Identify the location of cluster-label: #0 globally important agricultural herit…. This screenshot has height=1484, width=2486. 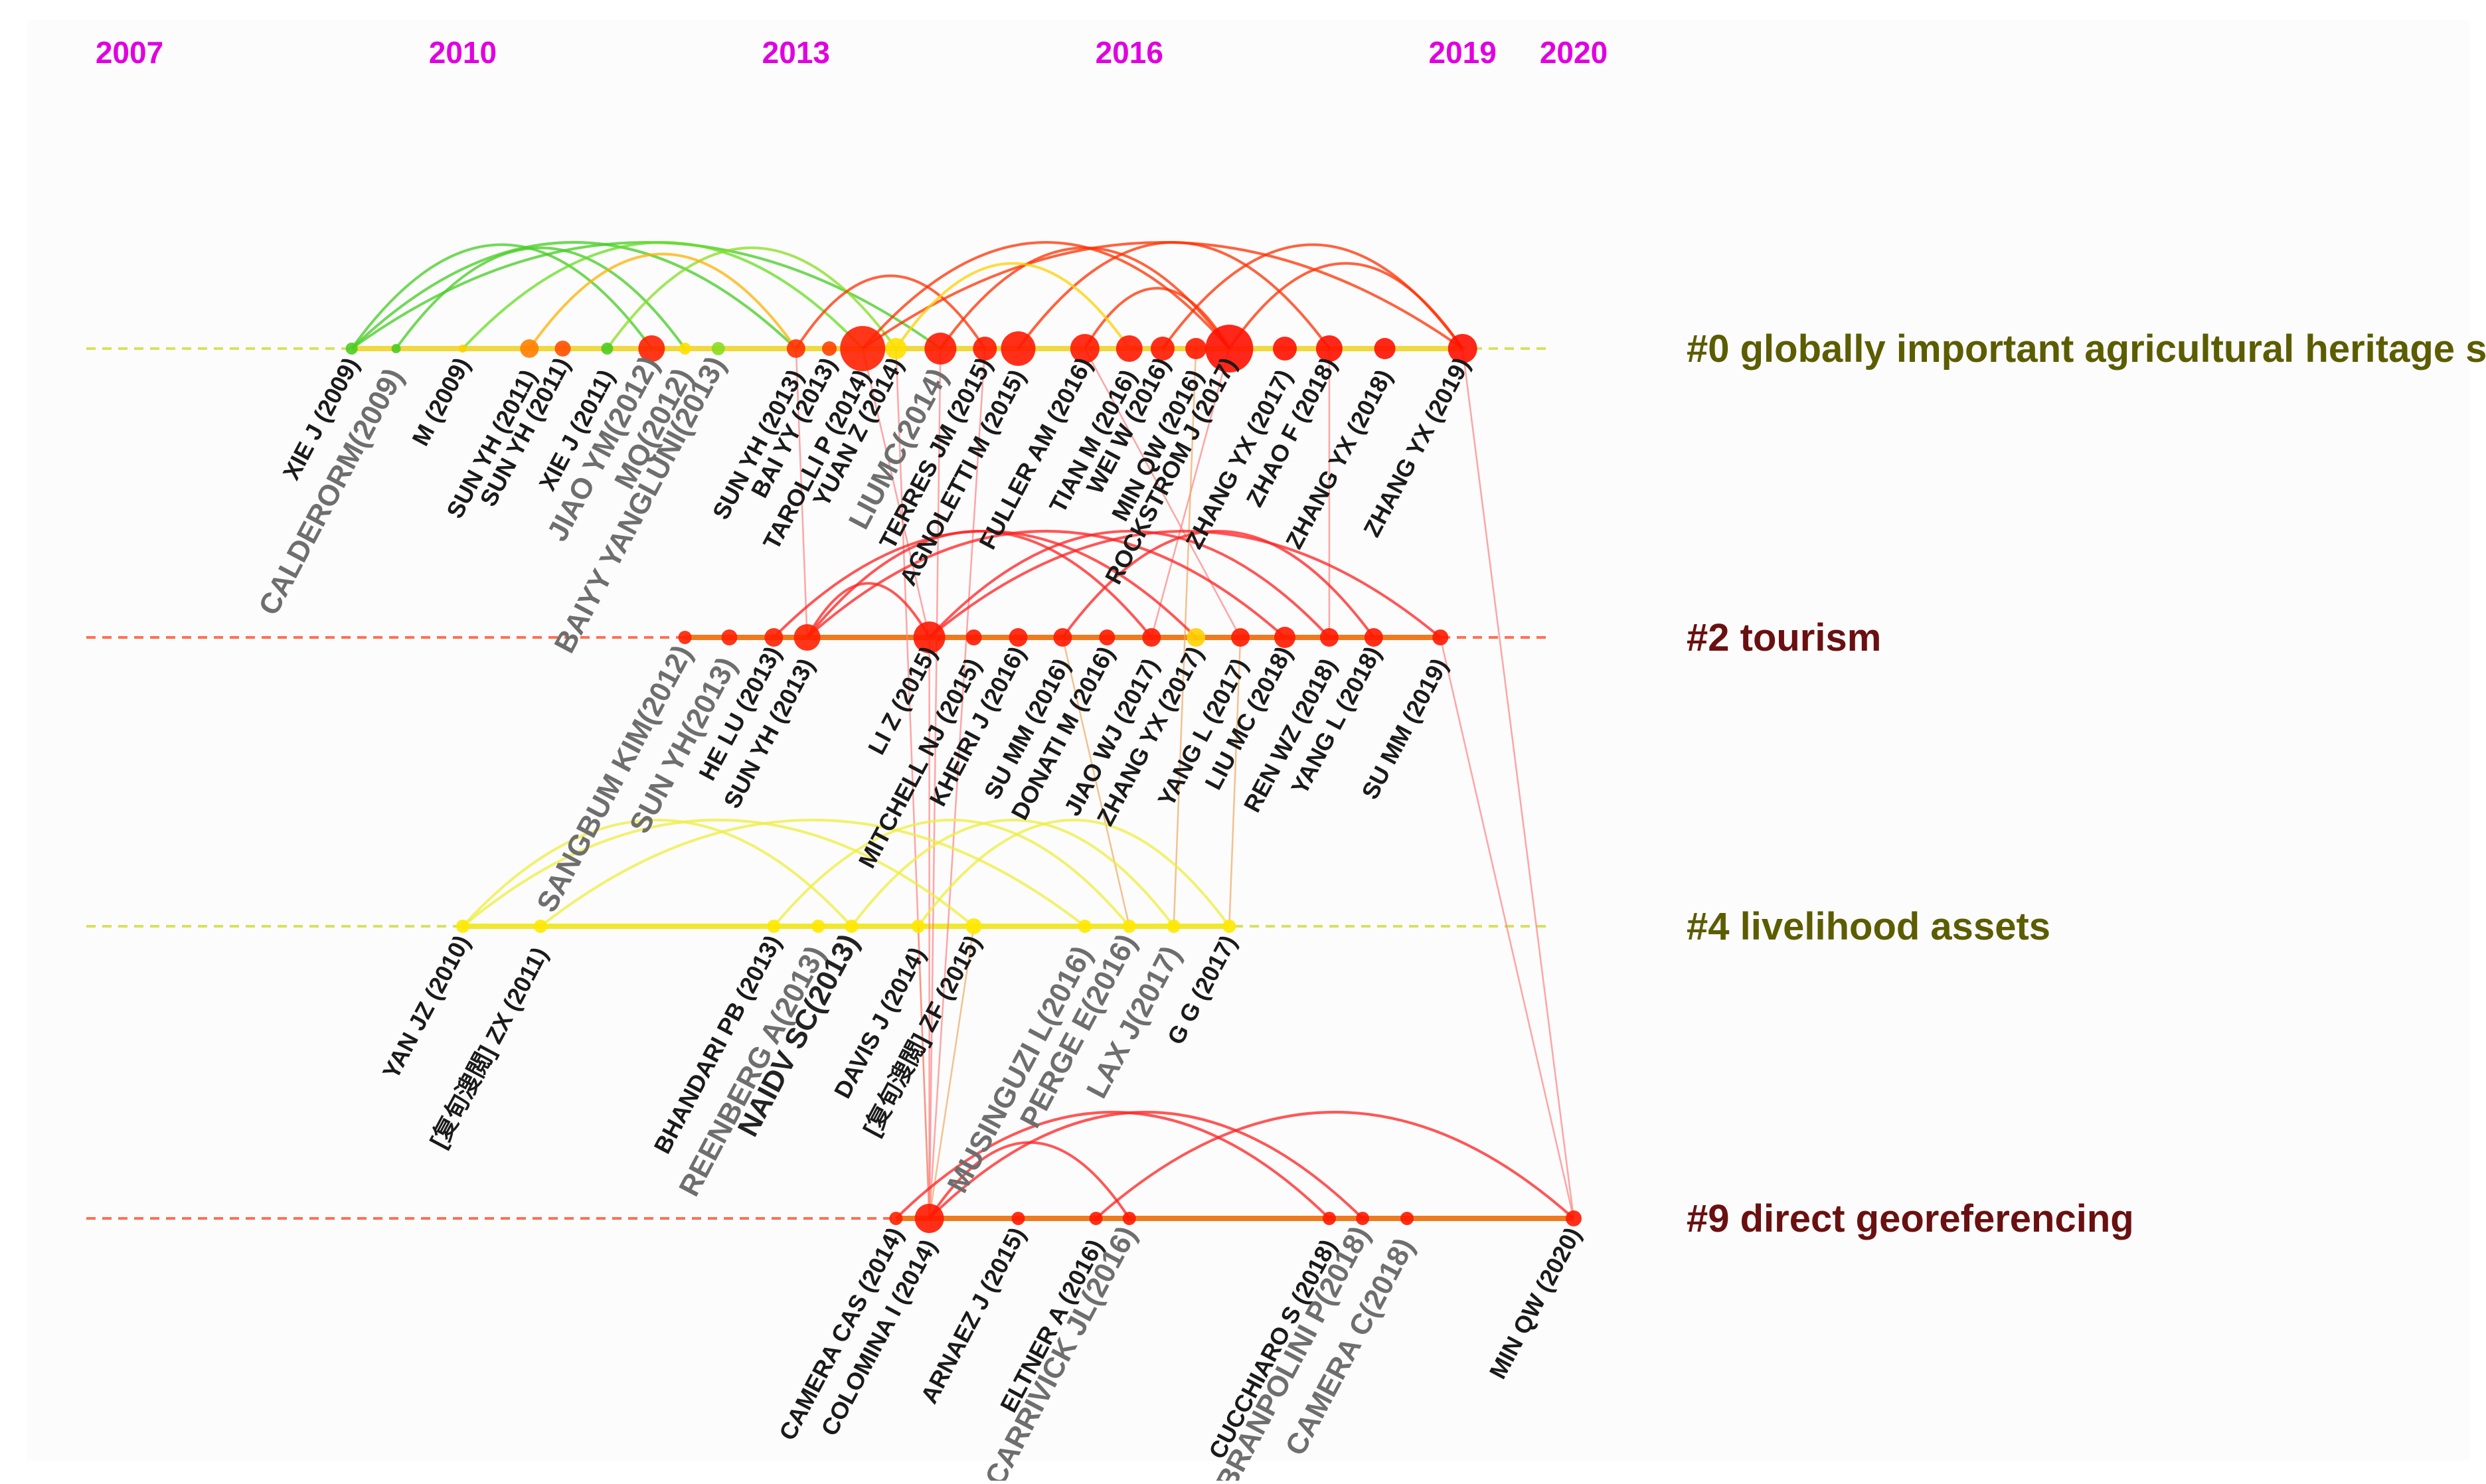
(2086, 349).